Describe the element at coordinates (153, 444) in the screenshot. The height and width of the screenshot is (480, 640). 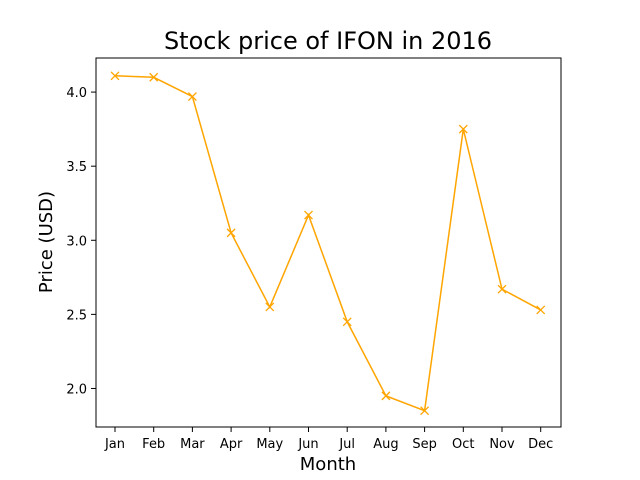
I see `x-tick-label: Feb` at that location.